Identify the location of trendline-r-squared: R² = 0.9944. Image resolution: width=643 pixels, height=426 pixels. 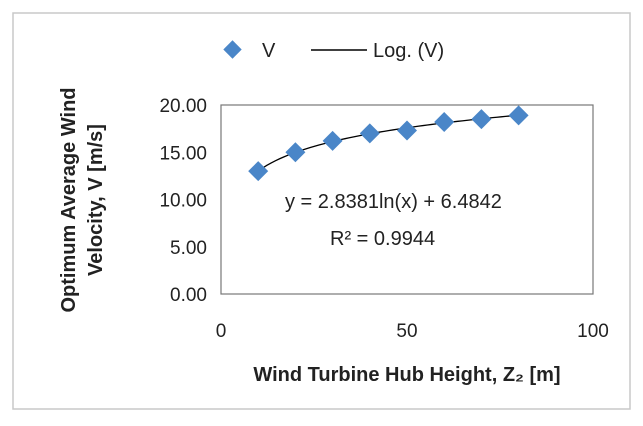
(382, 239).